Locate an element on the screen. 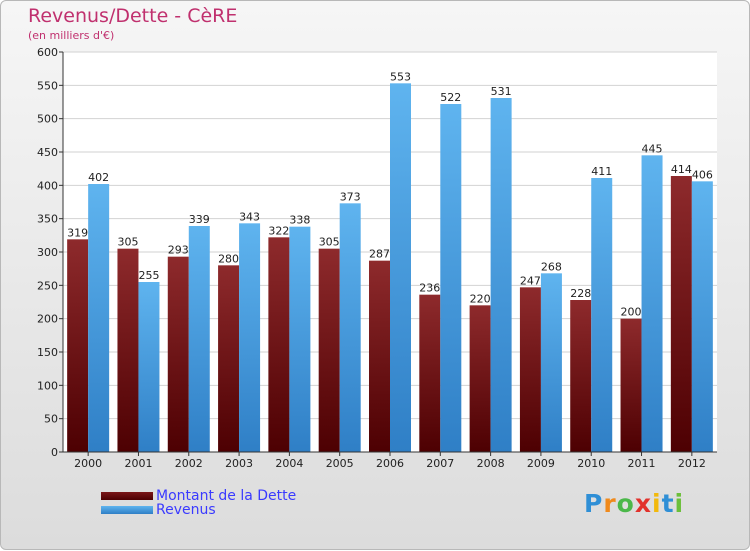 This screenshot has height=551, width=750. data-label-revenue: 339 is located at coordinates (199, 219).